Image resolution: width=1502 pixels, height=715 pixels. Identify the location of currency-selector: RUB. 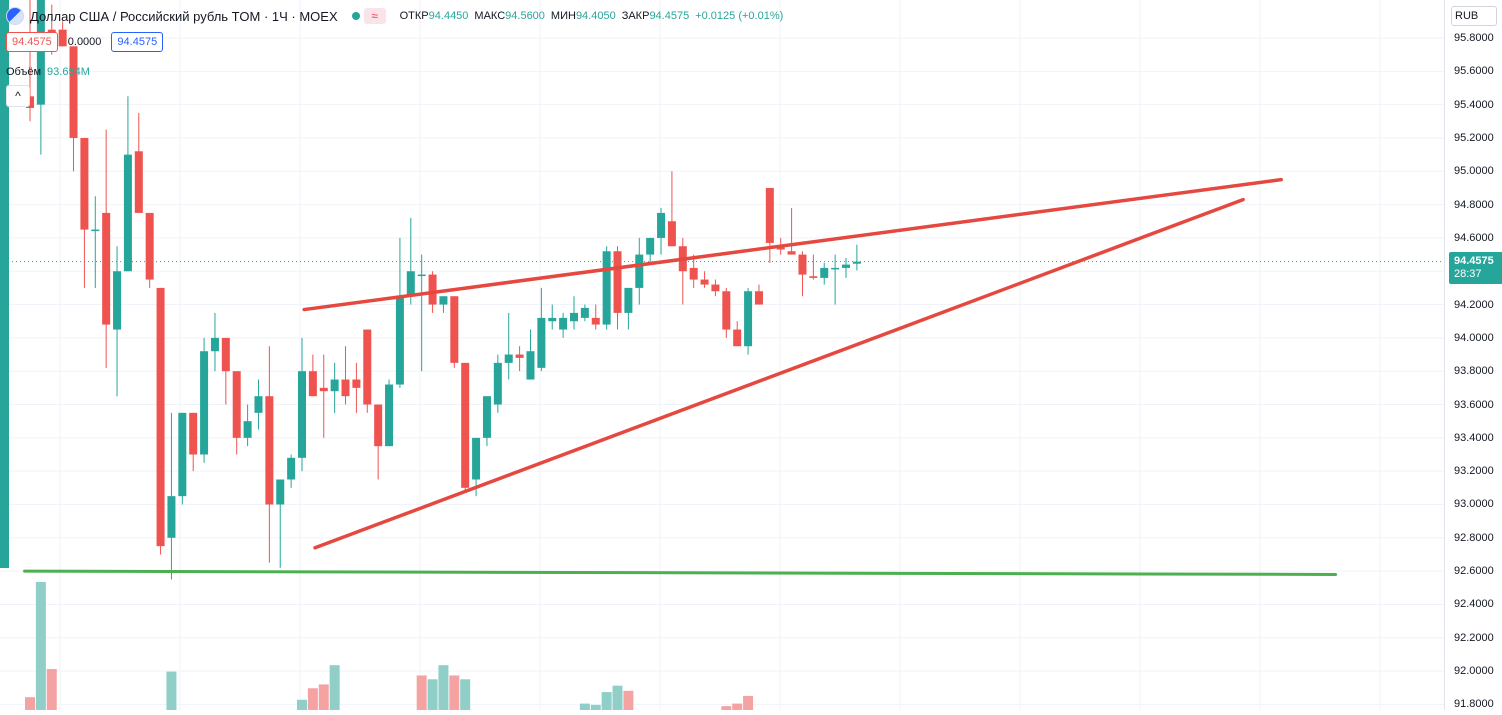
(1474, 16).